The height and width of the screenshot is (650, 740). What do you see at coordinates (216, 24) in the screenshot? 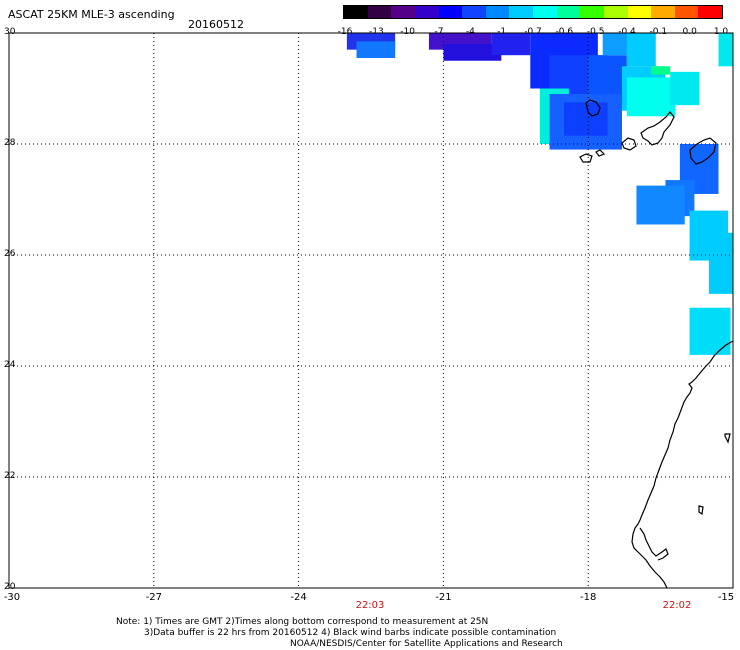
I see `map-date: 20160512` at bounding box center [216, 24].